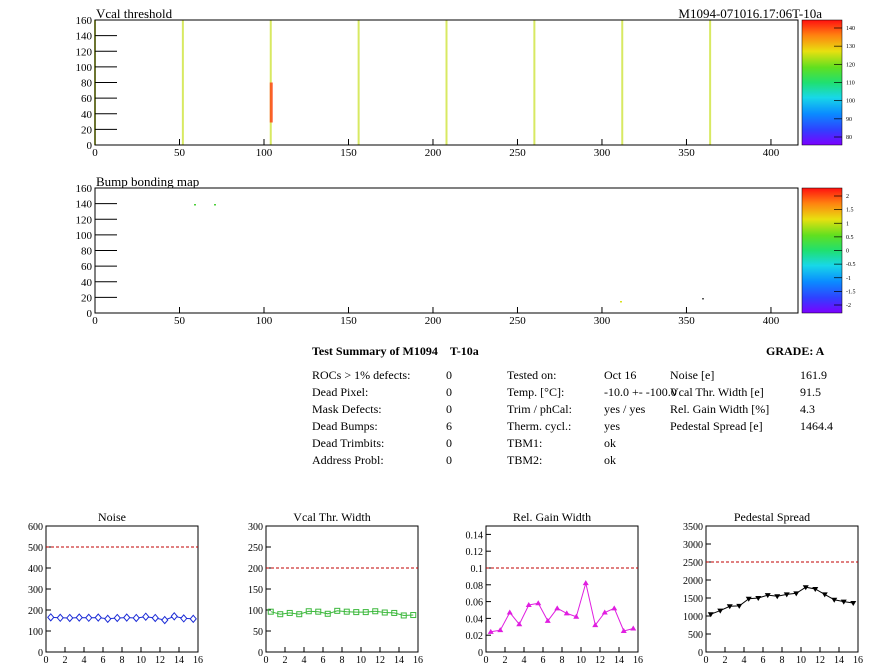 The height and width of the screenshot is (672, 896). I want to click on colorbar-tick-label: -1.5, so click(851, 292).